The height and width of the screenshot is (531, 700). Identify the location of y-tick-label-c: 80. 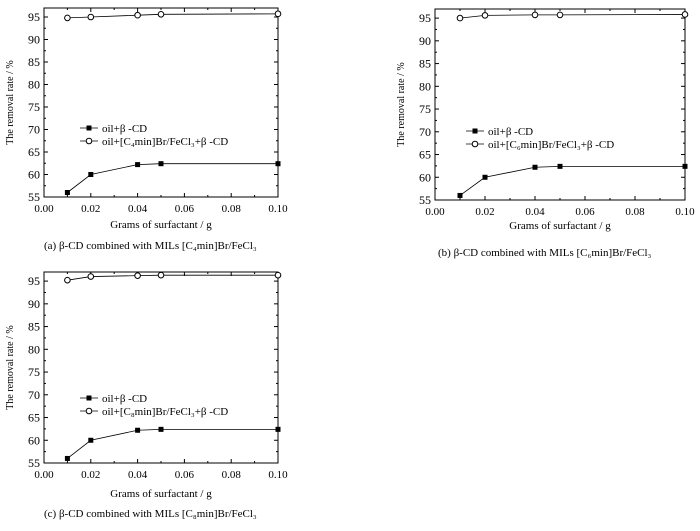
(34, 349).